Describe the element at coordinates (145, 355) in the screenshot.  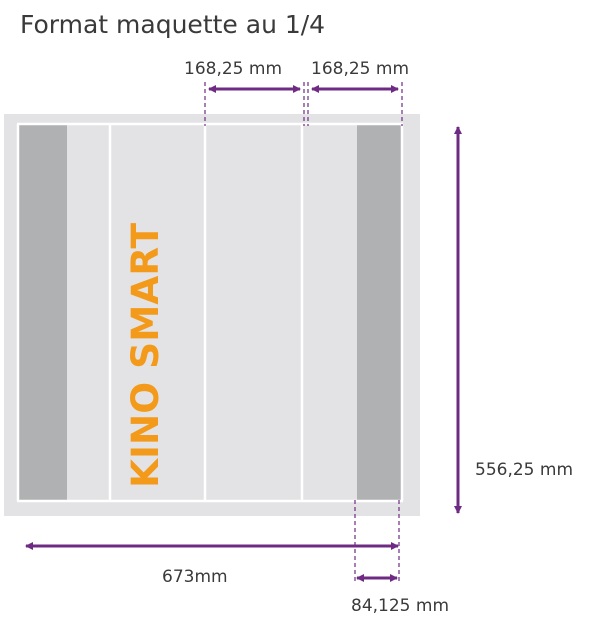
I see `brand-text: KINO SMART` at that location.